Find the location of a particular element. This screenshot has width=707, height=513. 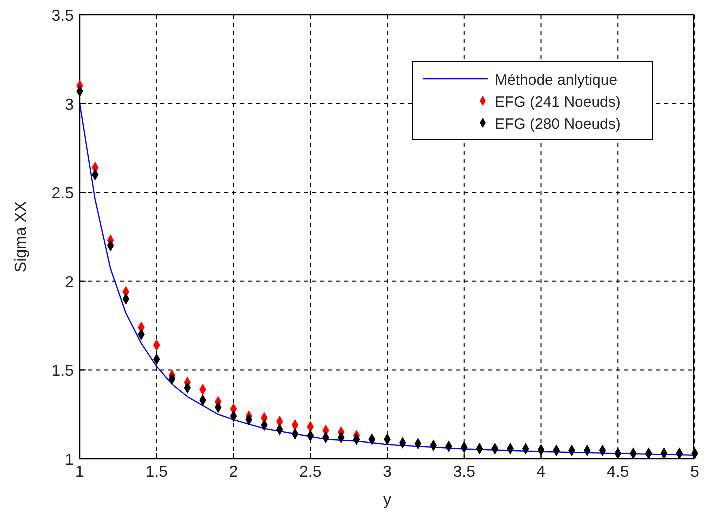

legend-label: EFG (280 Noeuds) is located at coordinates (558, 124).